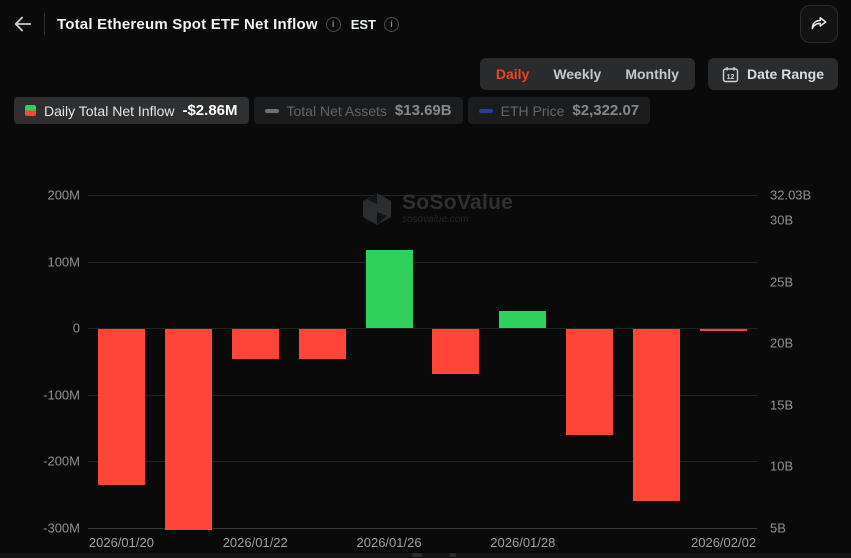 Image resolution: width=851 pixels, height=558 pixels. Describe the element at coordinates (391, 24) in the screenshot. I see `timezone-info-icon: i` at that location.